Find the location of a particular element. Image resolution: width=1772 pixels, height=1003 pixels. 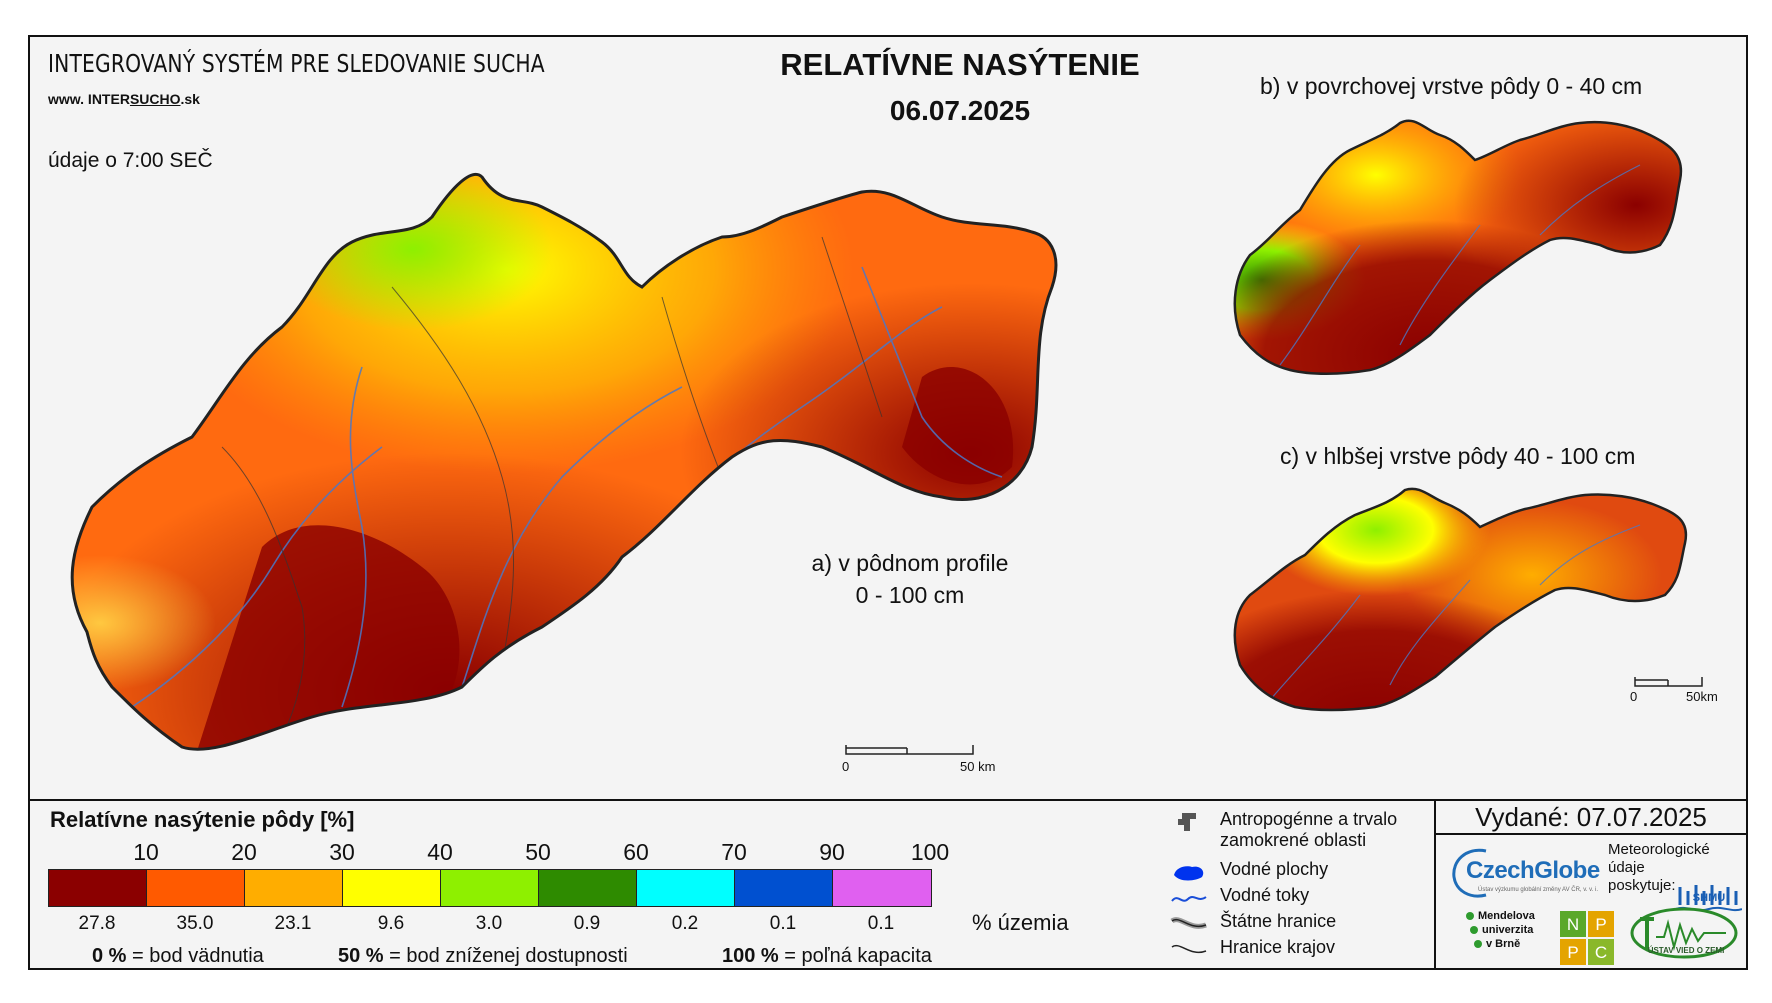

legend-tick-label: 90 is located at coordinates (832, 852).